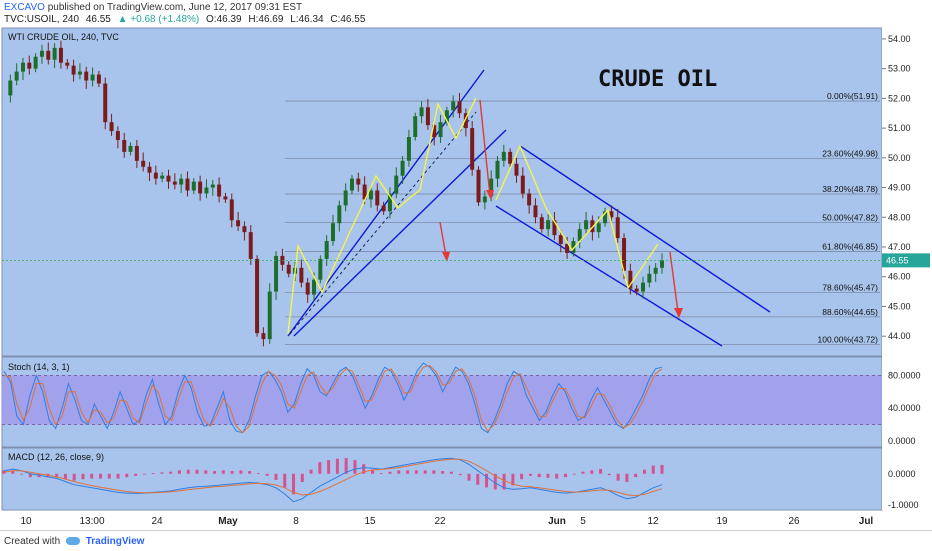  I want to click on descending-channel-upper, so click(645, 229).